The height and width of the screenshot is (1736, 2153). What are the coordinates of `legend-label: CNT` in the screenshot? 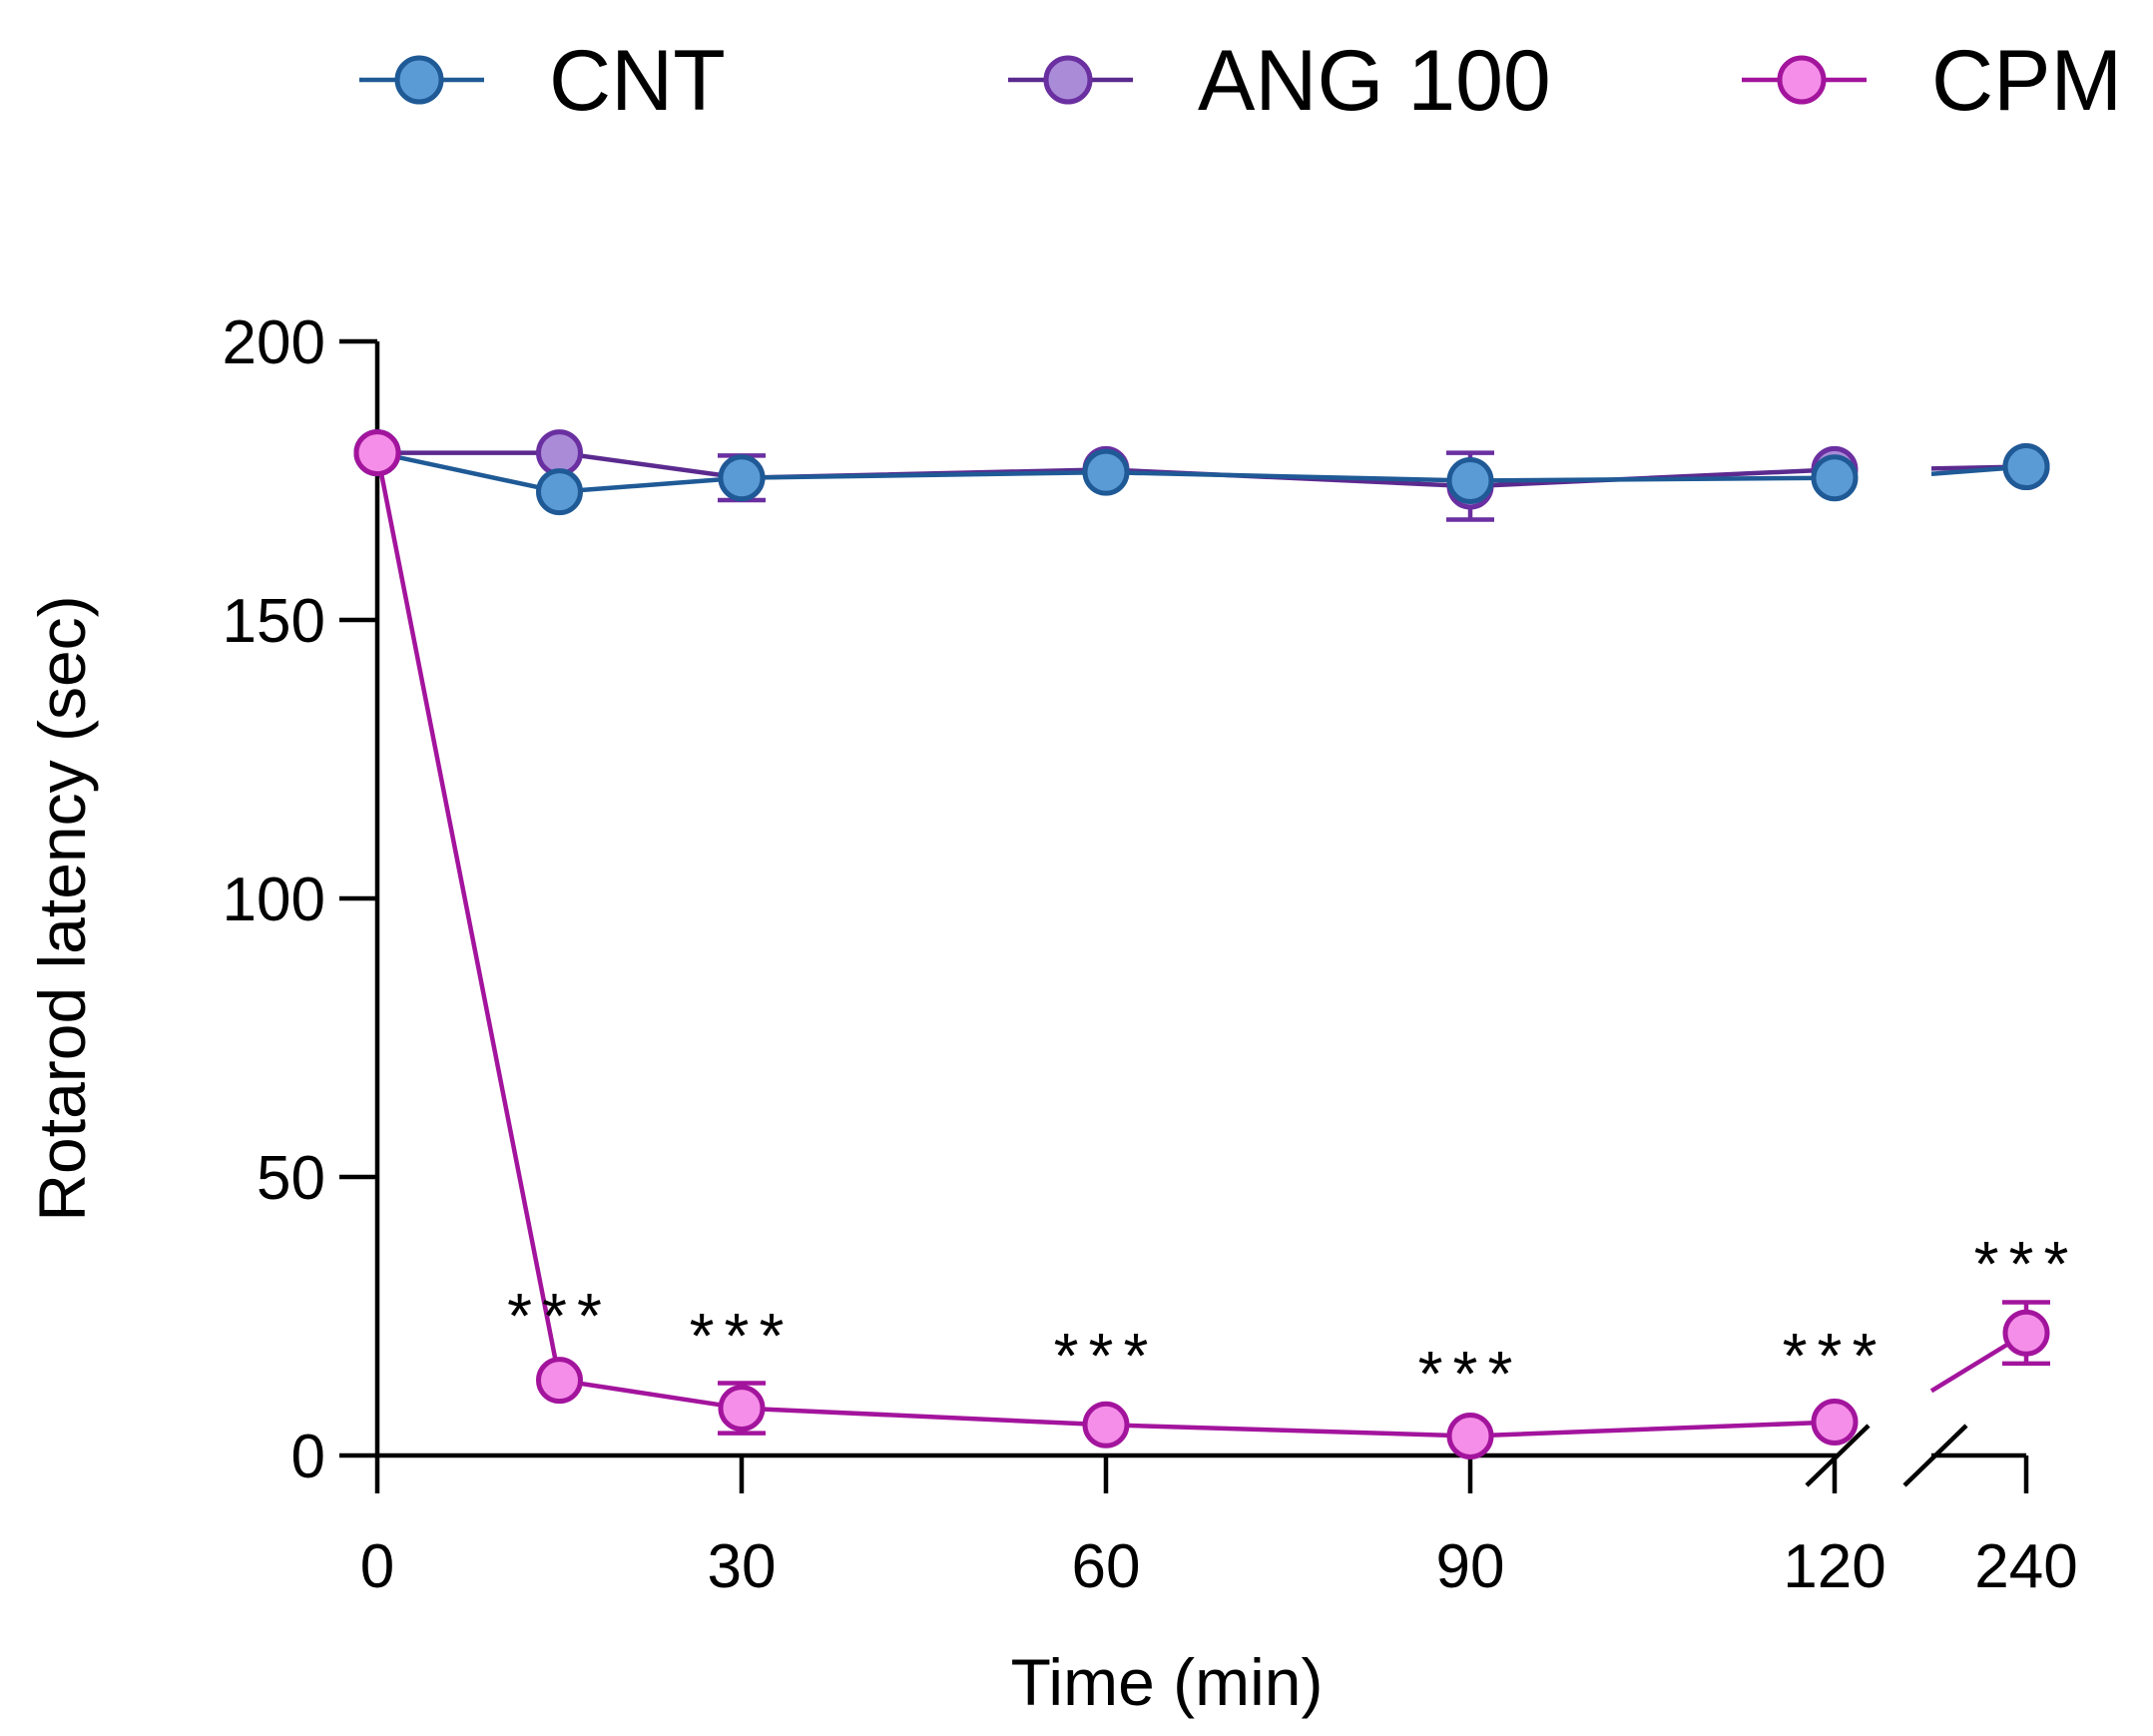 It's located at (637, 81).